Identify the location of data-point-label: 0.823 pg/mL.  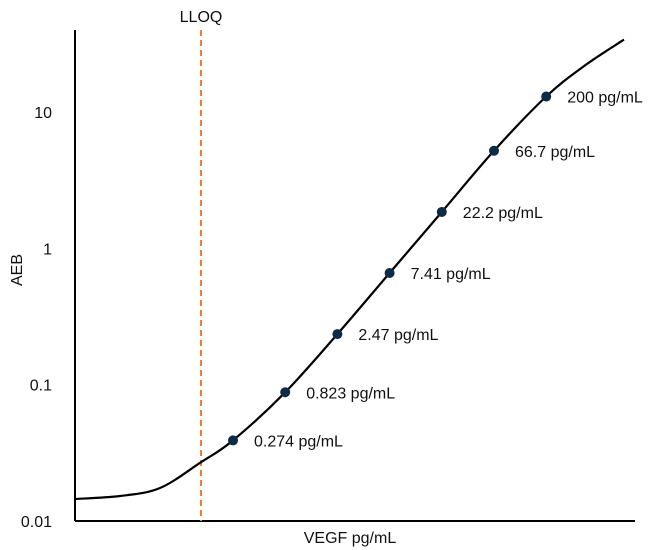
(350, 393).